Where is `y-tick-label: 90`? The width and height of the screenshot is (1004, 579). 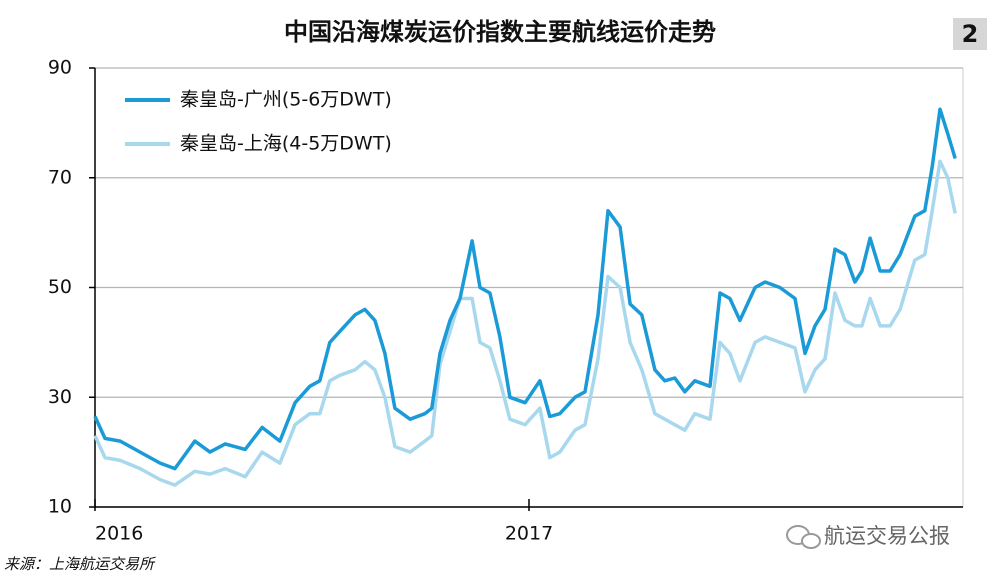
y-tick-label: 90 is located at coordinates (60, 68).